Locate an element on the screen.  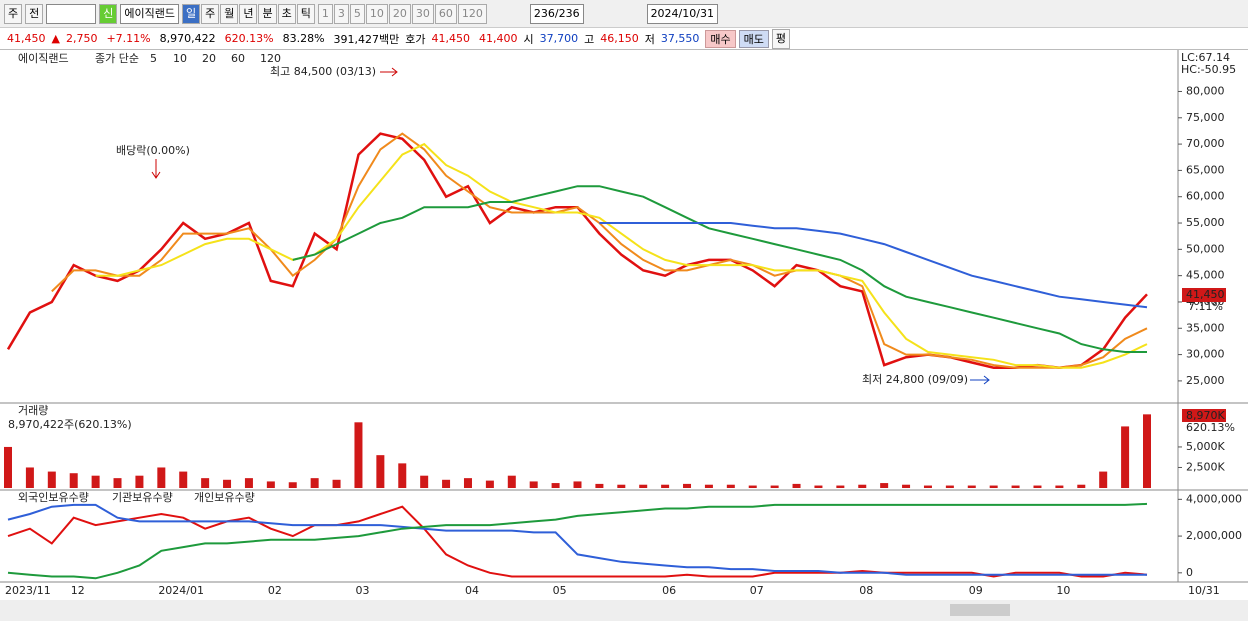
interval-button: 120 is located at coordinates (472, 13).